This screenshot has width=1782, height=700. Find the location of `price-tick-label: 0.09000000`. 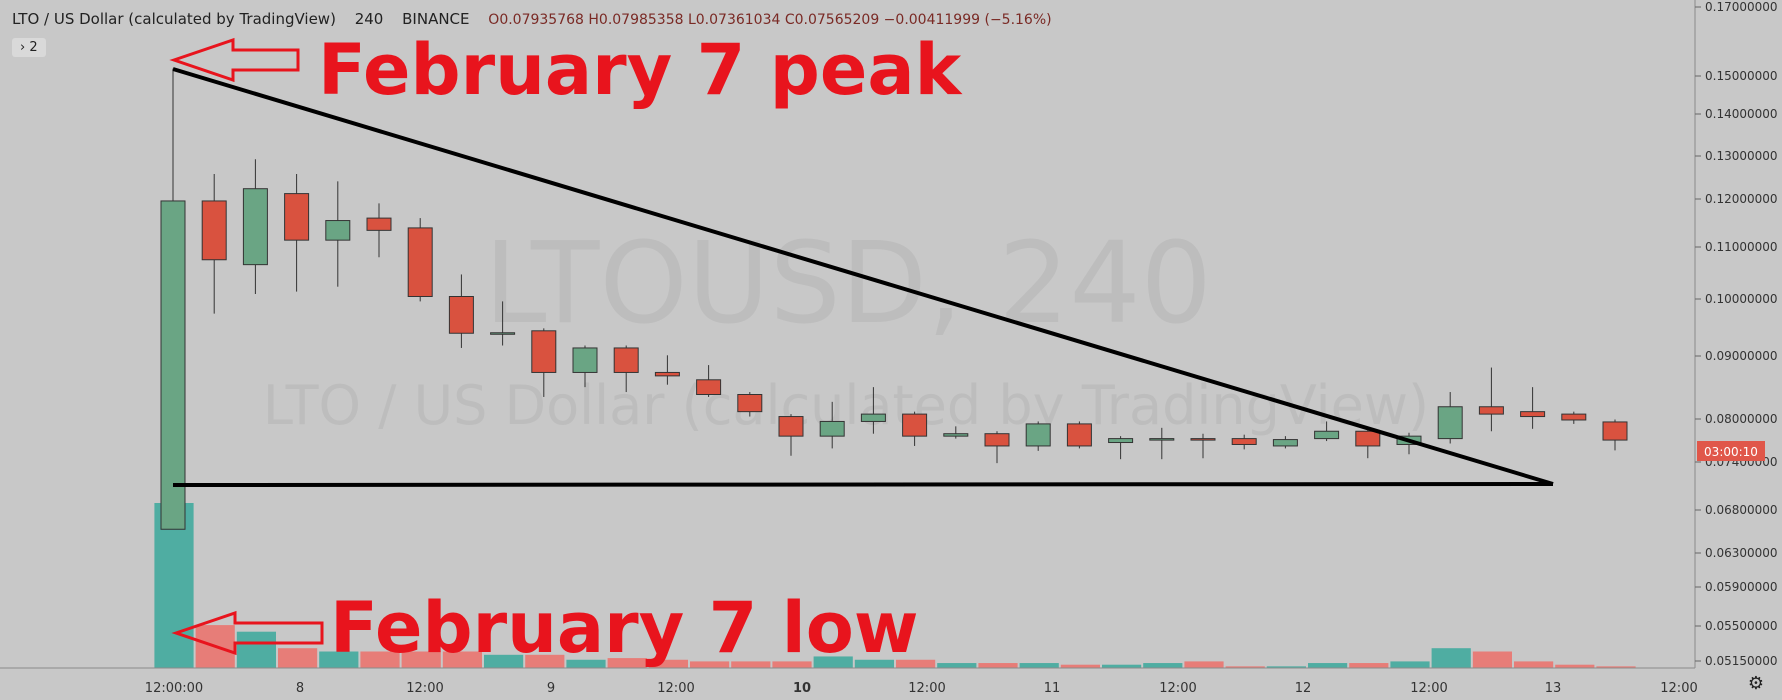

price-tick-label: 0.09000000 is located at coordinates (1741, 356).